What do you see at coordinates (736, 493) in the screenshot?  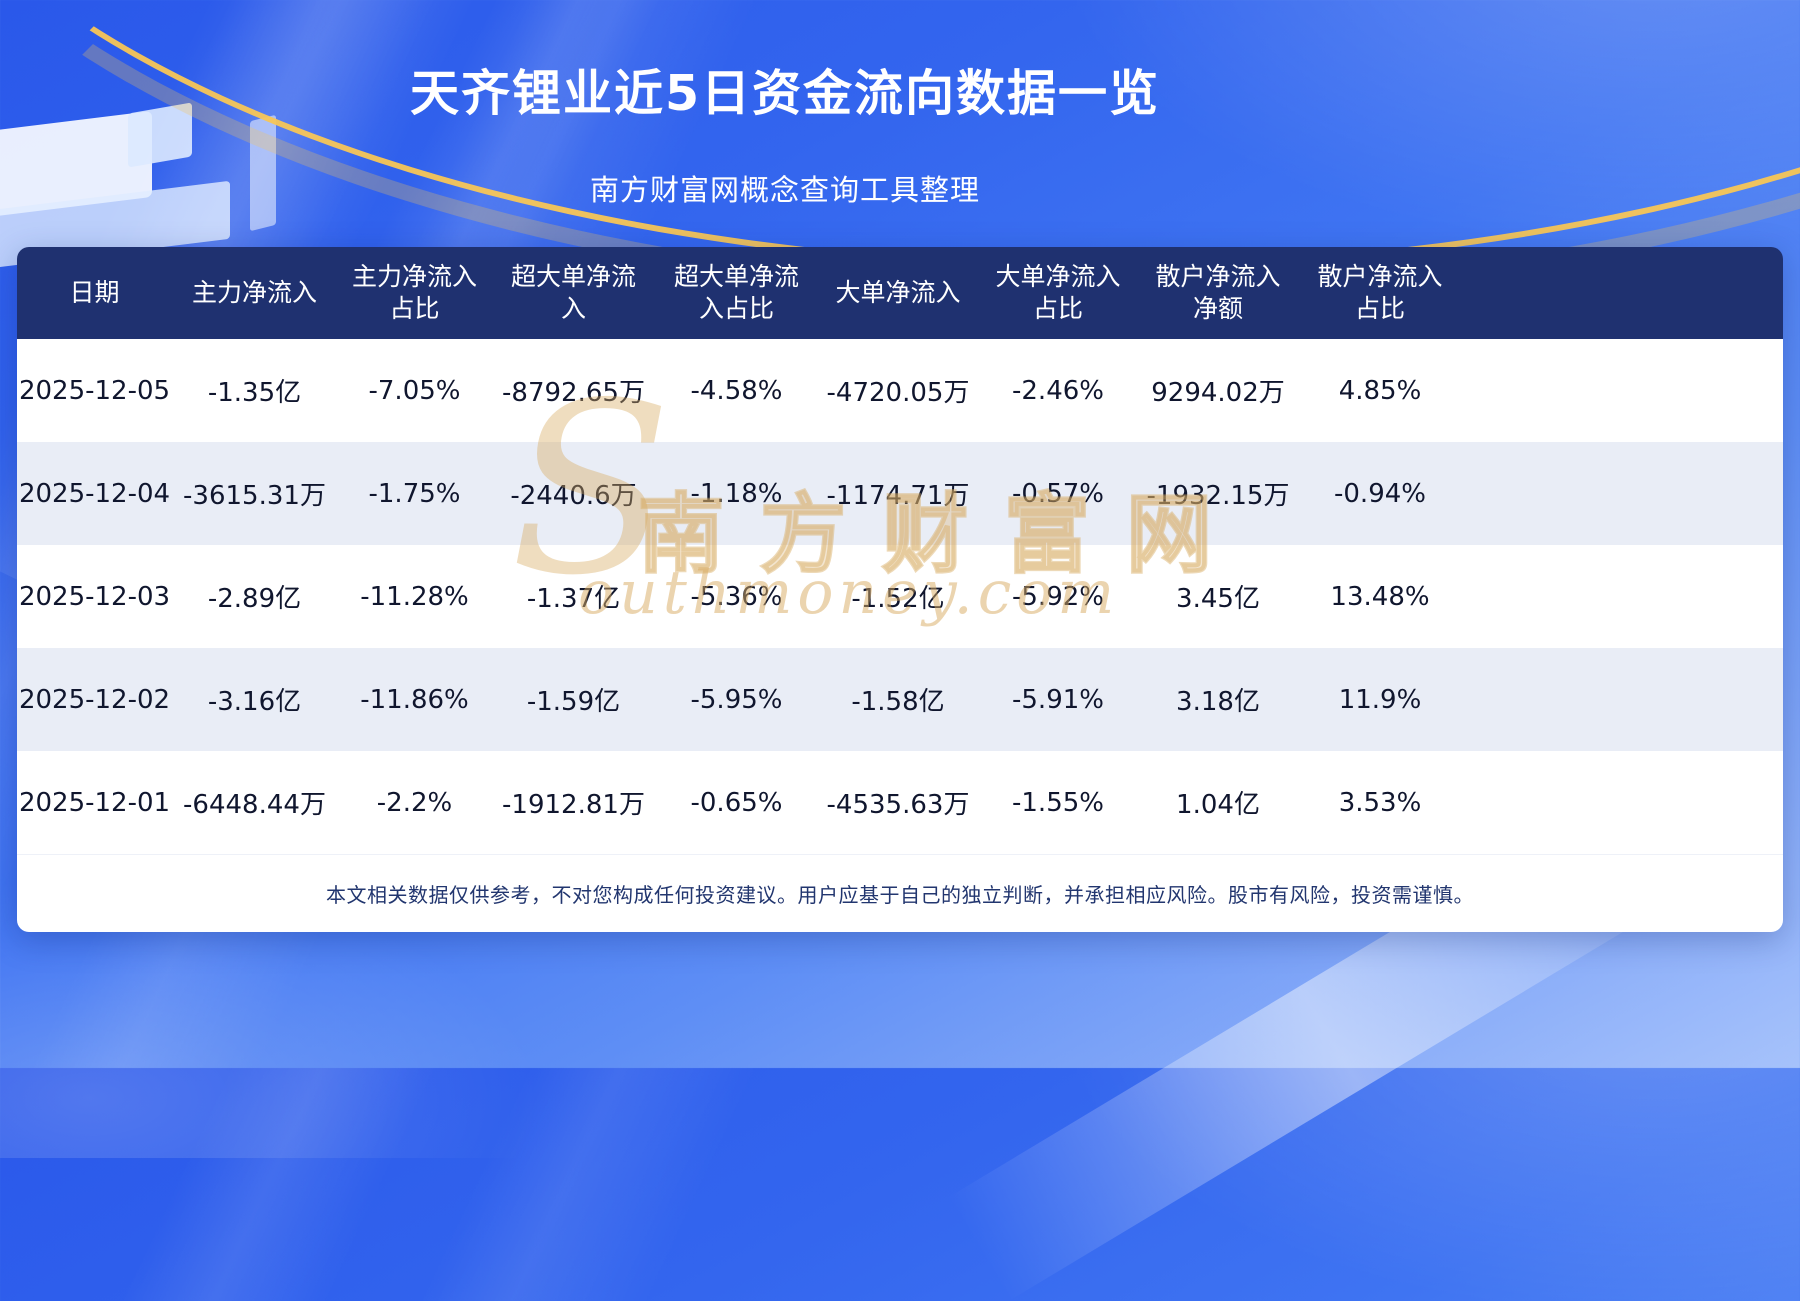 I see `cell: -1.18%` at bounding box center [736, 493].